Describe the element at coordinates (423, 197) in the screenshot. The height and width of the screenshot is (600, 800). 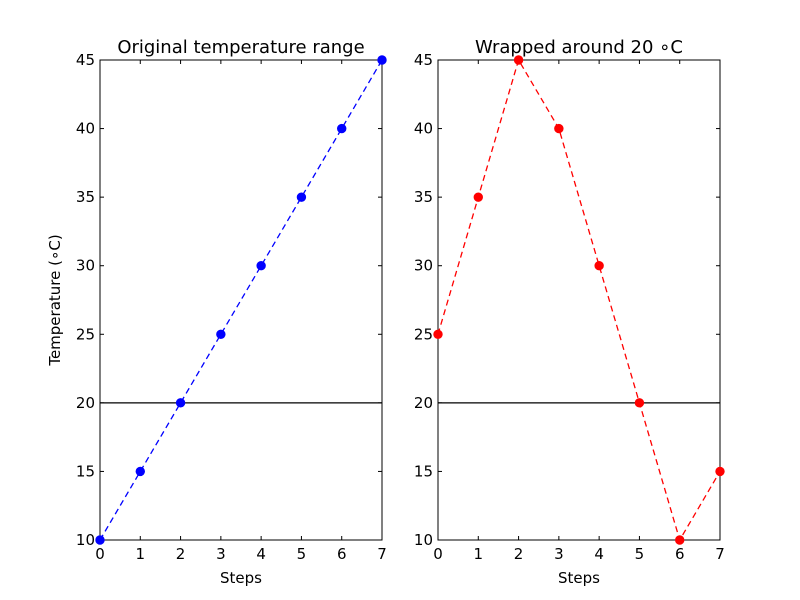
I see `right-ytick-label: 35` at that location.